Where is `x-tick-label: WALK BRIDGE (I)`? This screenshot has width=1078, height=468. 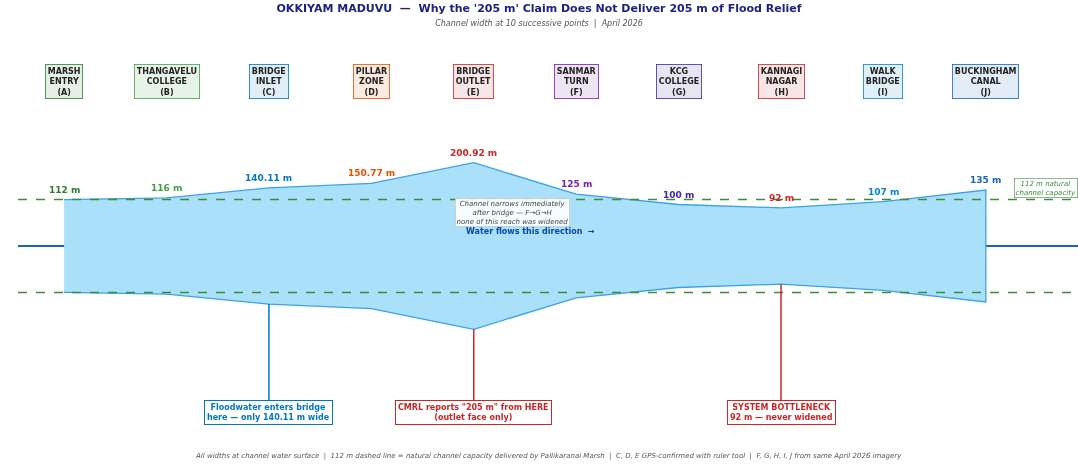 x-tick-label: WALK BRIDGE (I) is located at coordinates (882, 81).